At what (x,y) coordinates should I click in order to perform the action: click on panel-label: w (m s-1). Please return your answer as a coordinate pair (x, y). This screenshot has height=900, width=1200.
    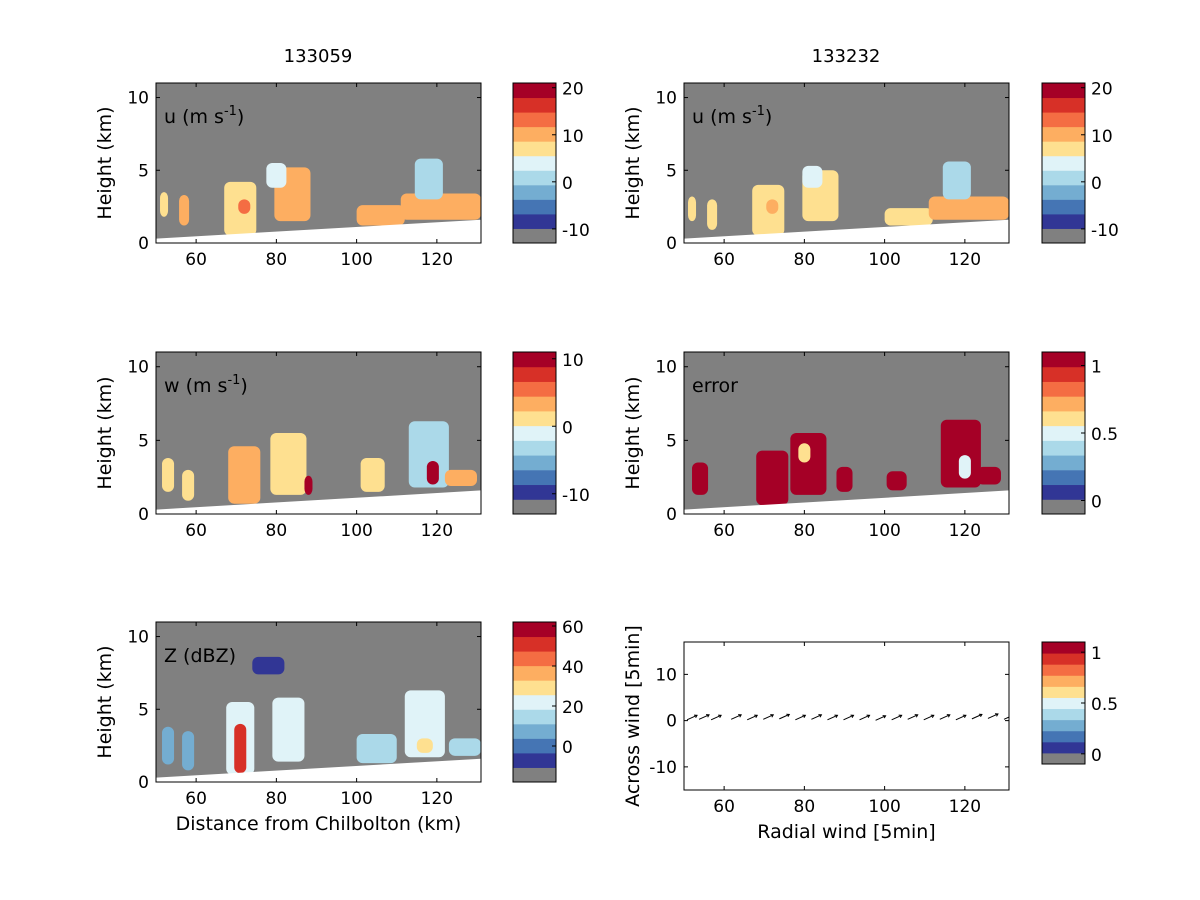
    Looking at the image, I should click on (206, 385).